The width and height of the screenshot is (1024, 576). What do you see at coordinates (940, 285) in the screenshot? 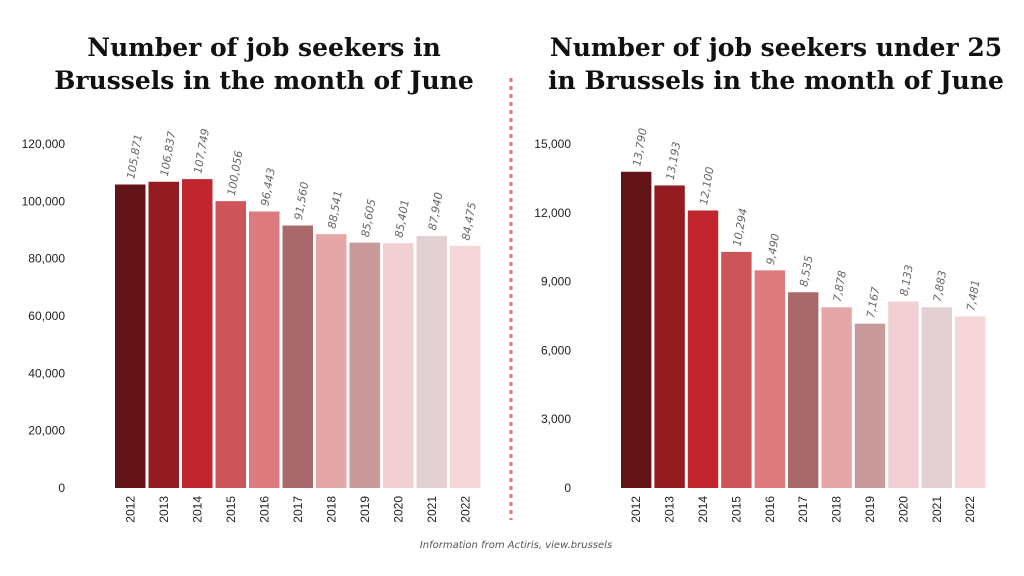
I see `bar-value-label: 7,883` at bounding box center [940, 285].